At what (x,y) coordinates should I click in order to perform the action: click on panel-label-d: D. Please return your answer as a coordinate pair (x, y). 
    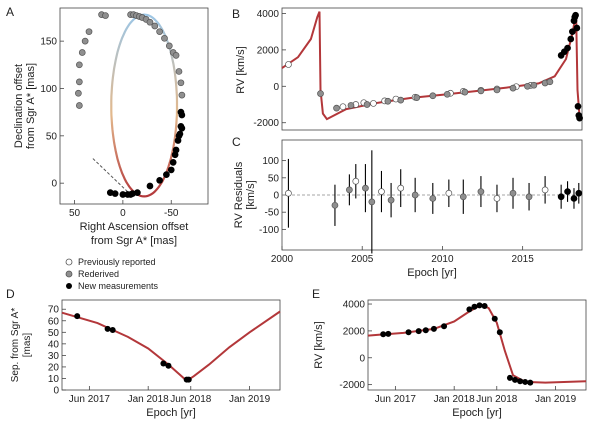
    Looking at the image, I should click on (10, 294).